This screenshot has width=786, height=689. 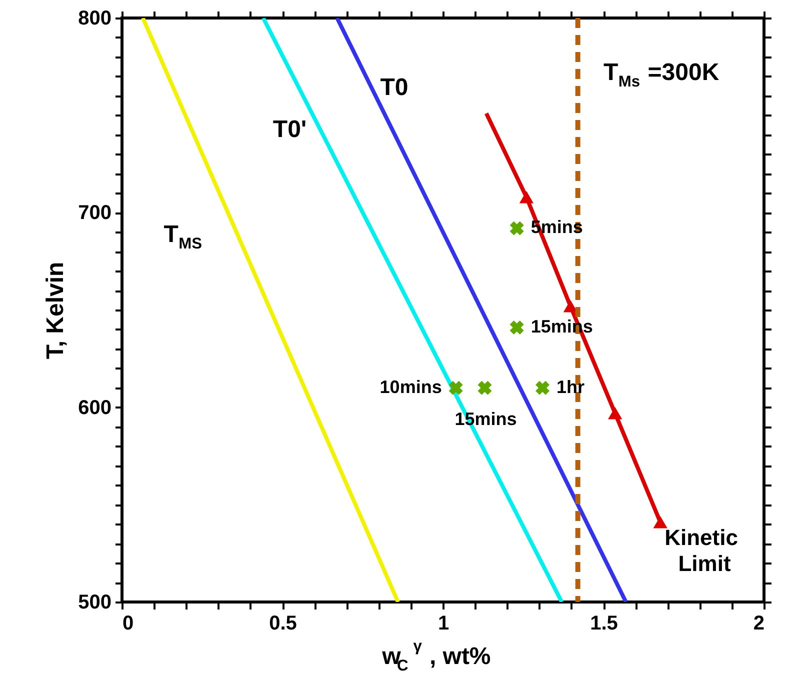 I want to click on x-tick-label: 1.5, so click(x=604, y=623).